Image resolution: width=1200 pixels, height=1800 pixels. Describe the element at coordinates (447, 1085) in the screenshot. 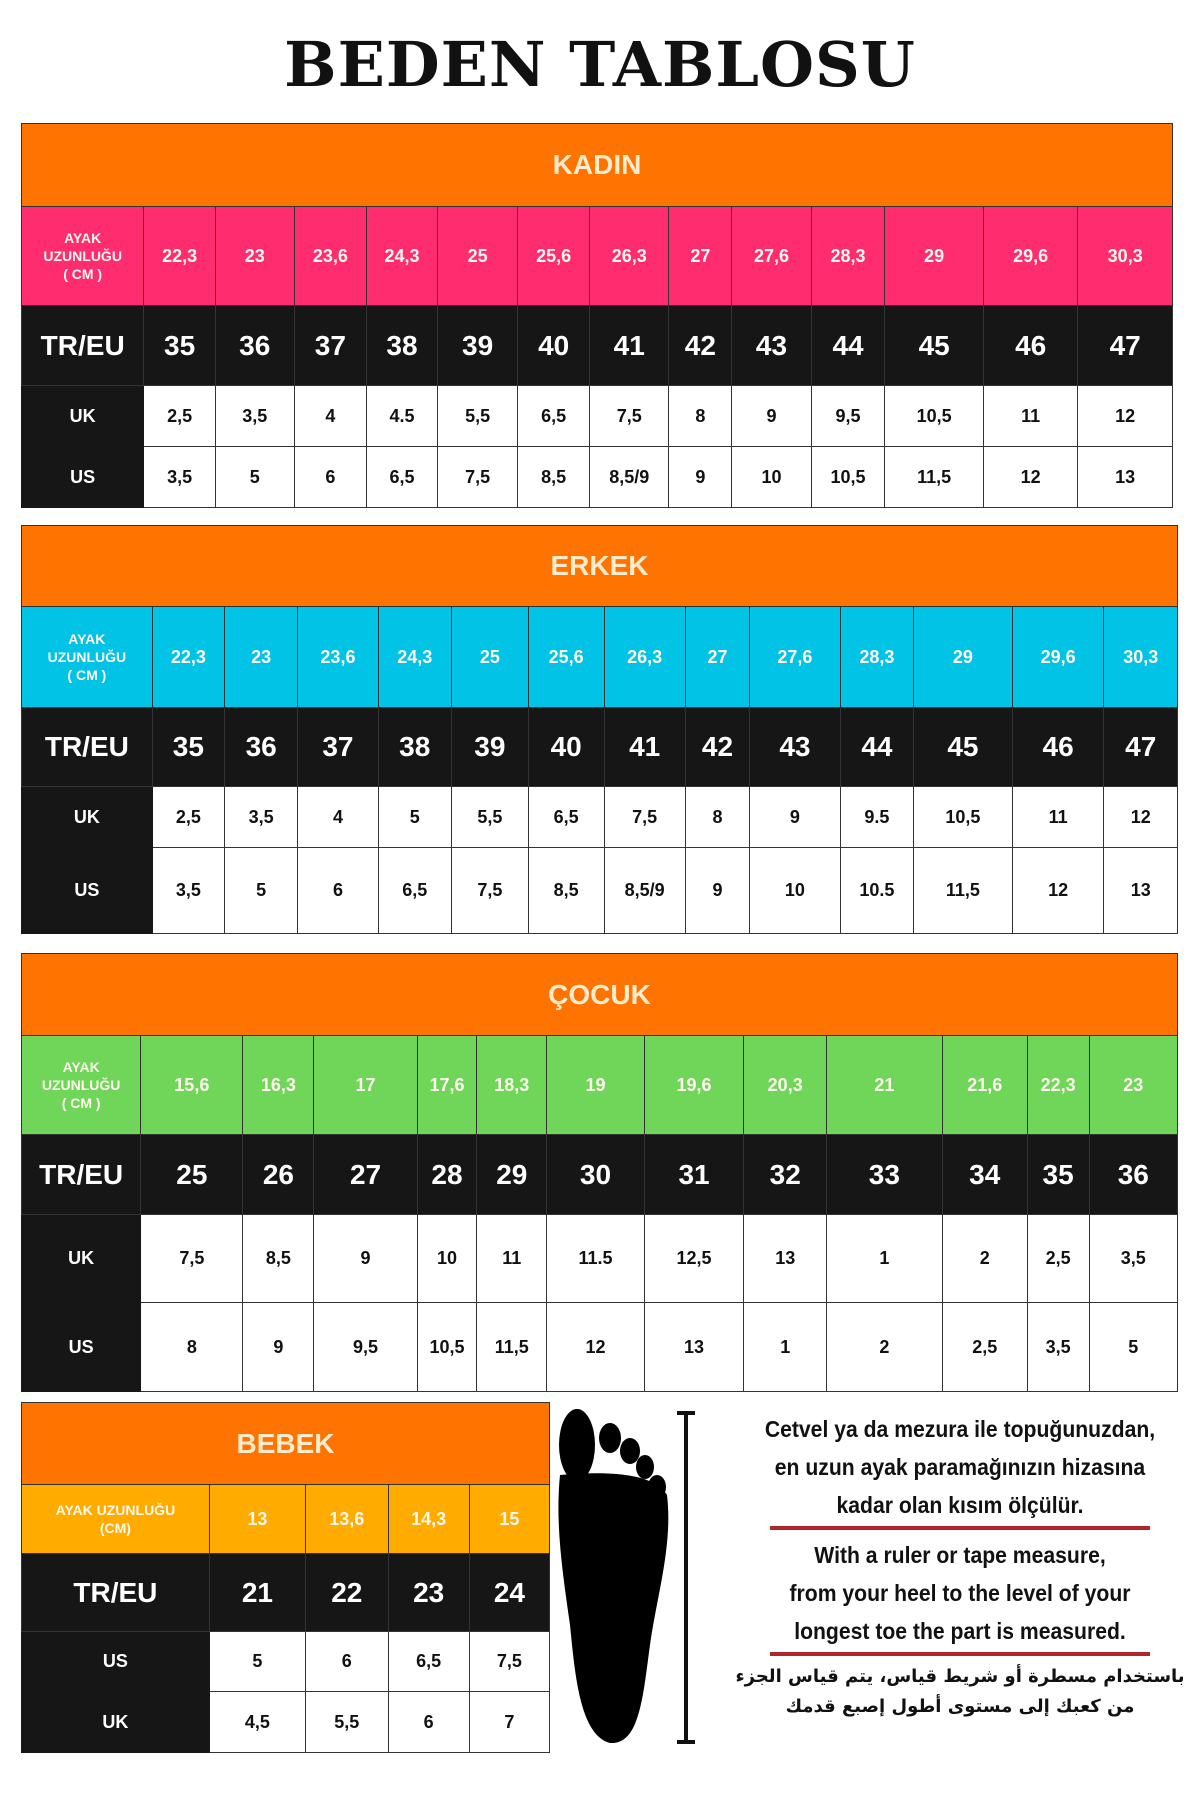

I see `length-cell: 17,6` at that location.